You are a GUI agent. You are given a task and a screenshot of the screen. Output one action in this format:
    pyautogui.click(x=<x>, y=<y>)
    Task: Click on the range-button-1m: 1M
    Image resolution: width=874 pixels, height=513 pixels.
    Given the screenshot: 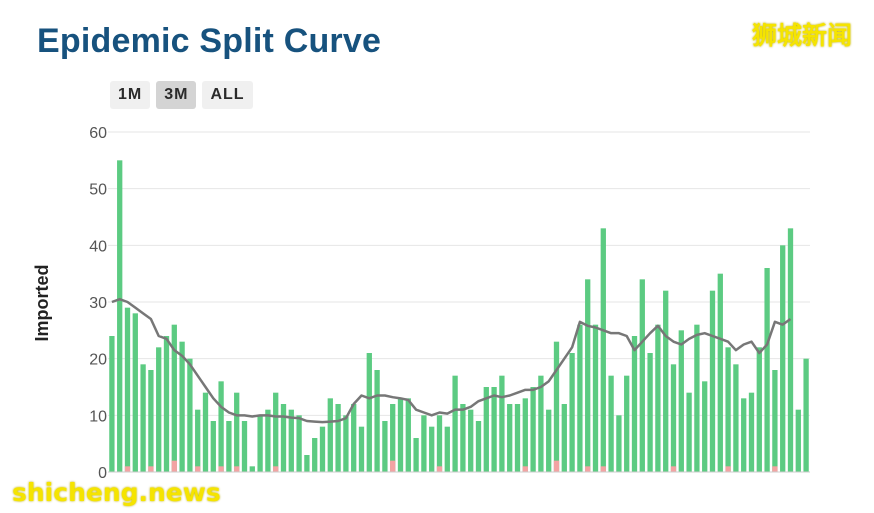 What is the action you would take?
    pyautogui.click(x=130, y=95)
    